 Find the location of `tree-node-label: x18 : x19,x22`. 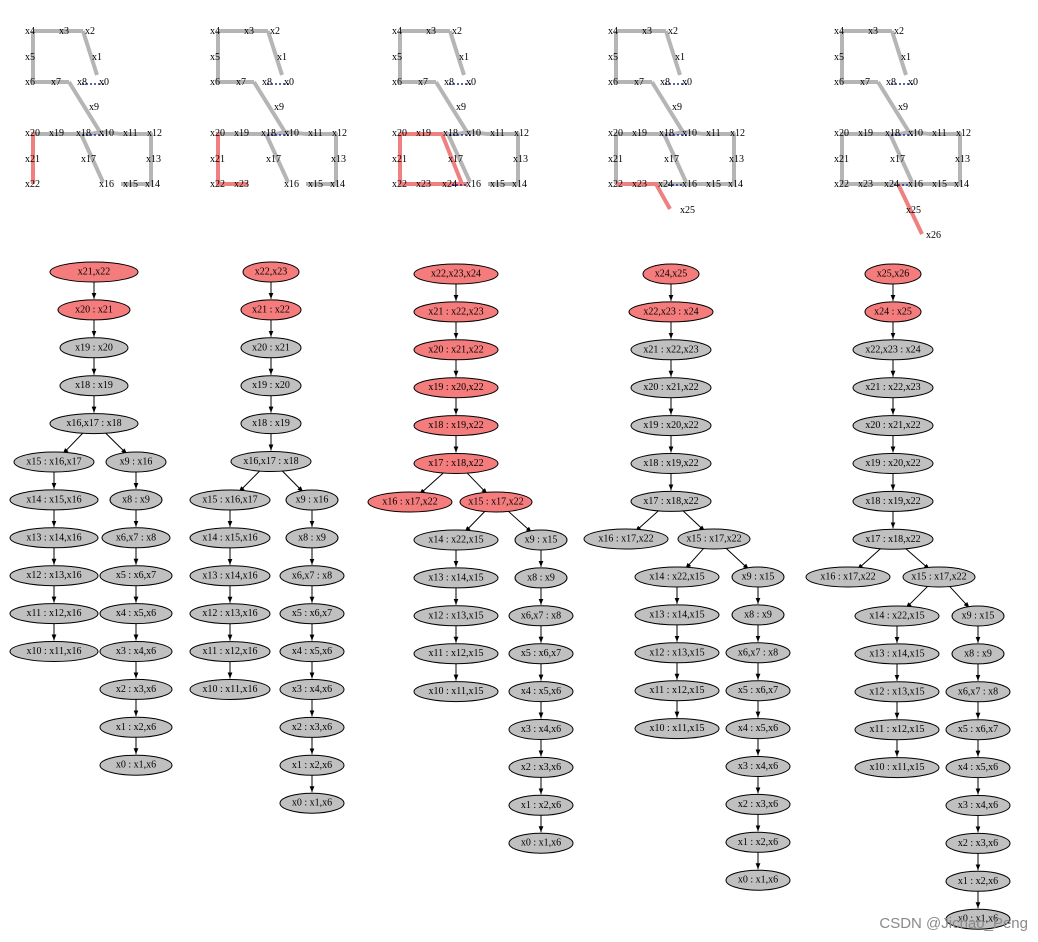

tree-node-label: x18 : x19,x22 is located at coordinates (455, 425).